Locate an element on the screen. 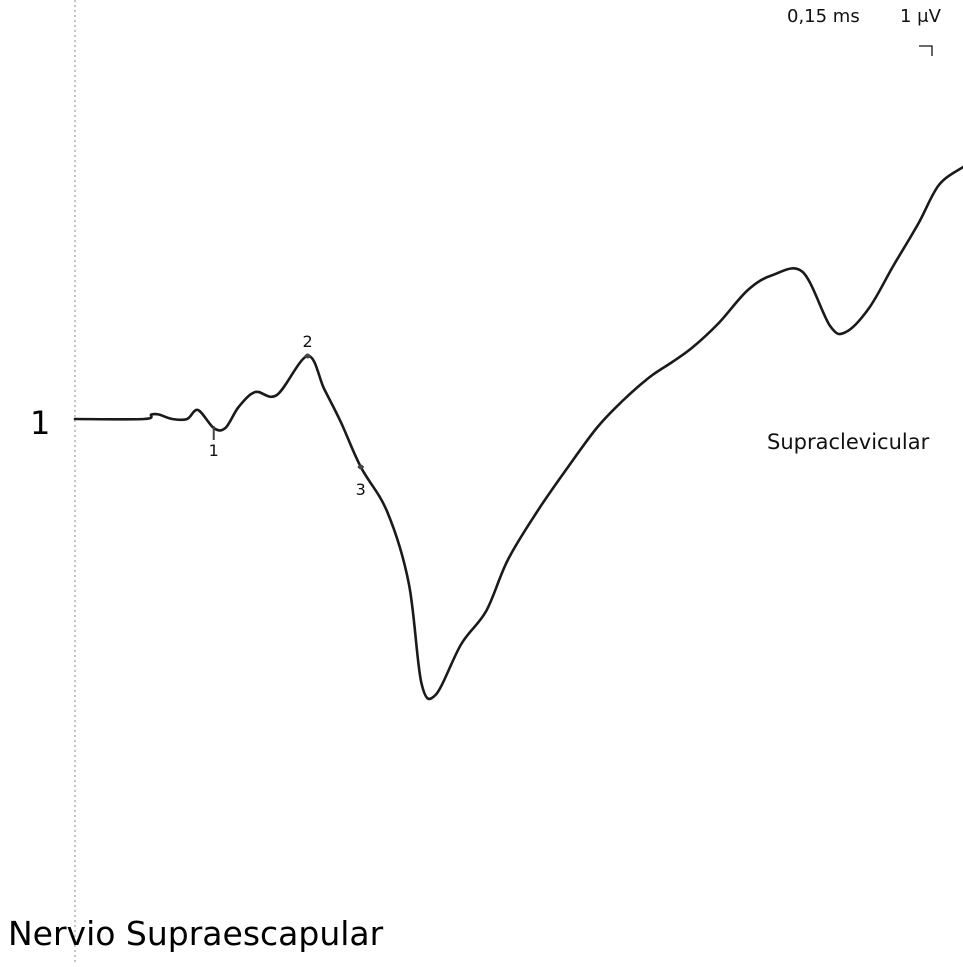 This screenshot has height=967, width=963. marker-label: 1 is located at coordinates (214, 450).